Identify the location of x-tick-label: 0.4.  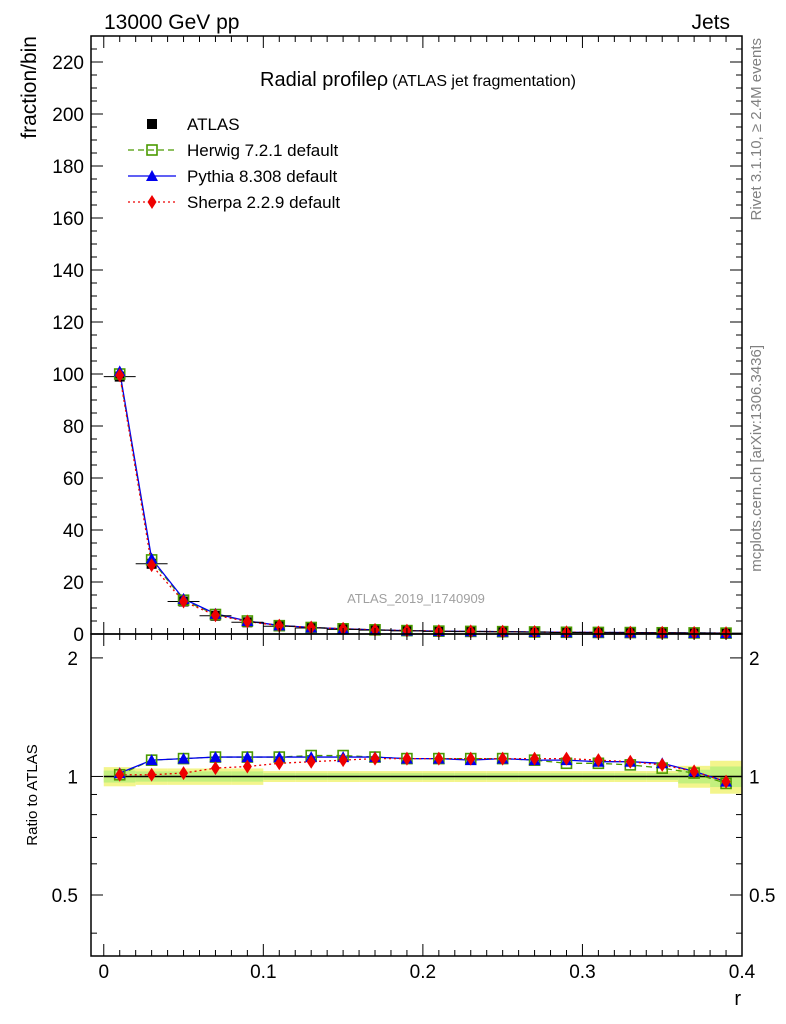
(742, 972).